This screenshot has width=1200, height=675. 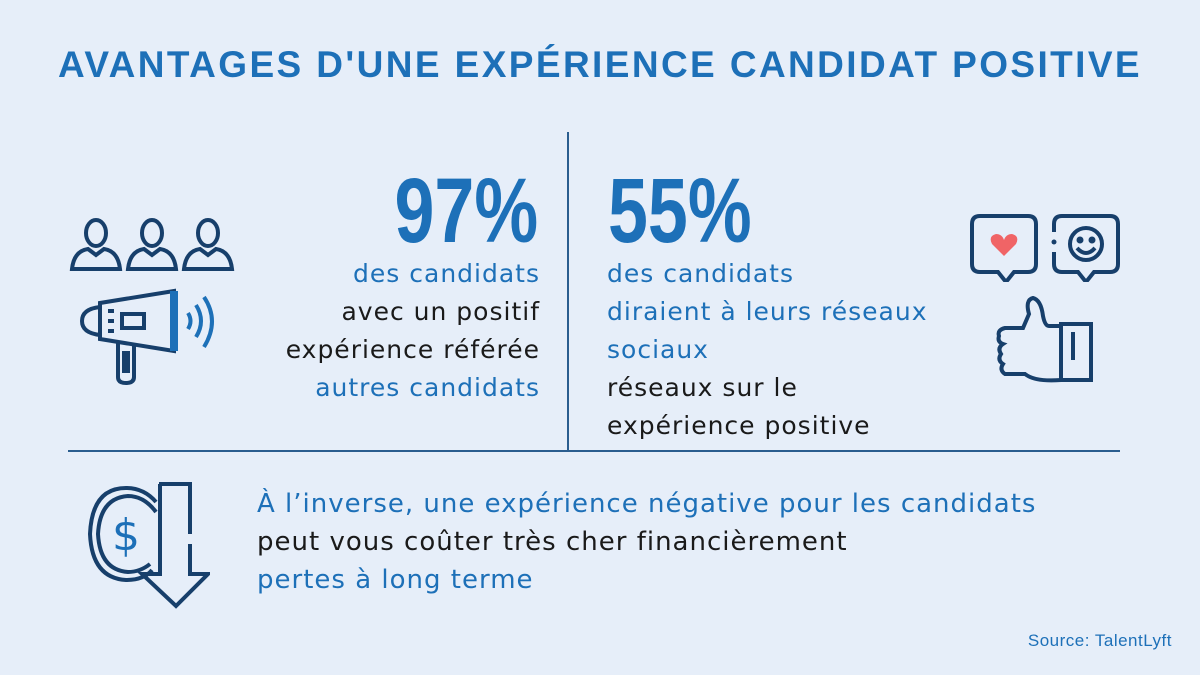 What do you see at coordinates (1044, 339) in the screenshot?
I see `thumbs-up-icon` at bounding box center [1044, 339].